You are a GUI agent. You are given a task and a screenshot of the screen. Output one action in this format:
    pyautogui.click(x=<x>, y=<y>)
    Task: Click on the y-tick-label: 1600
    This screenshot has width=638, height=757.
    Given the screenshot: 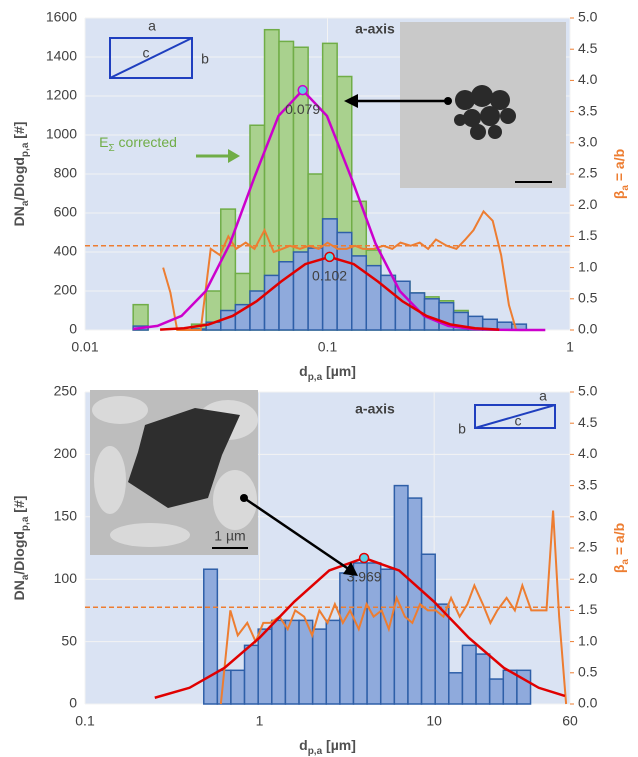 What is the action you would take?
    pyautogui.click(x=61, y=17)
    